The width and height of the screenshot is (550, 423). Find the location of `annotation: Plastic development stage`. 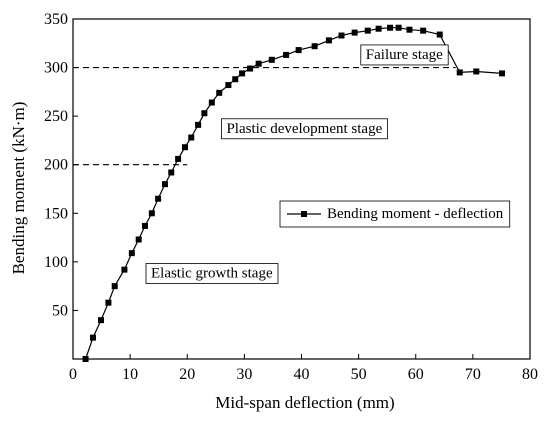

annotation: Plastic development stage is located at coordinates (304, 129).